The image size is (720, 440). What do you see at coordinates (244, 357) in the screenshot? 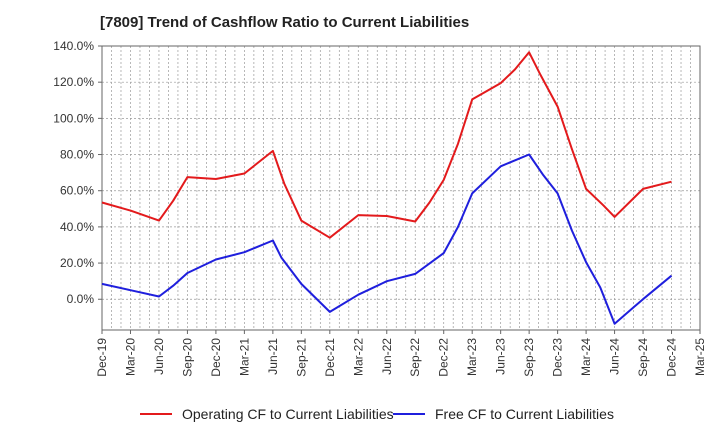
I see `x-tick-label: Mar-21` at bounding box center [244, 357].